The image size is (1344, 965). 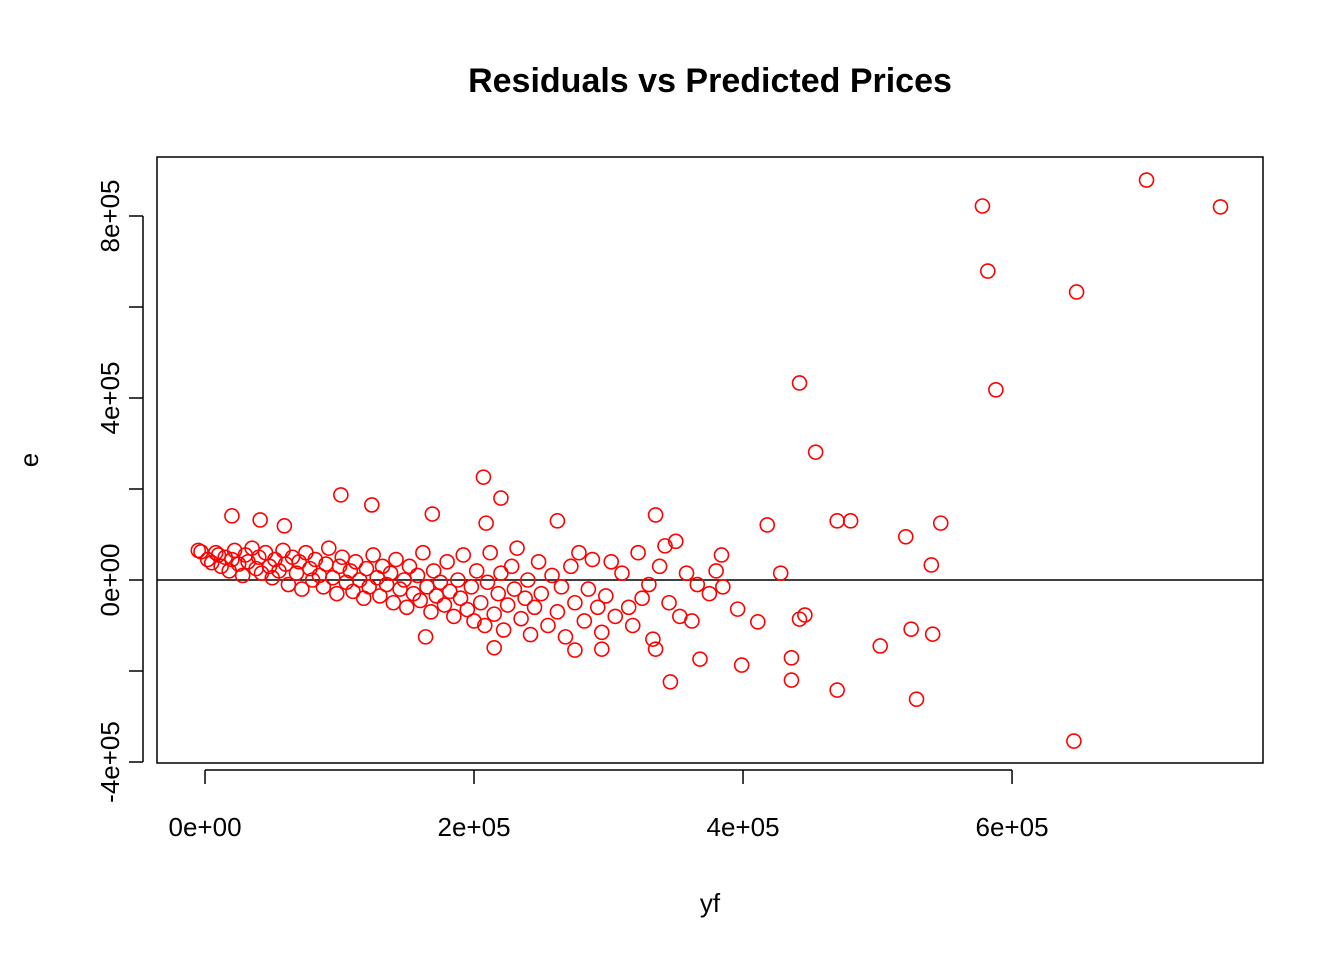 What do you see at coordinates (710, 81) in the screenshot?
I see `chart-title: Residuals vs Predicted Prices` at bounding box center [710, 81].